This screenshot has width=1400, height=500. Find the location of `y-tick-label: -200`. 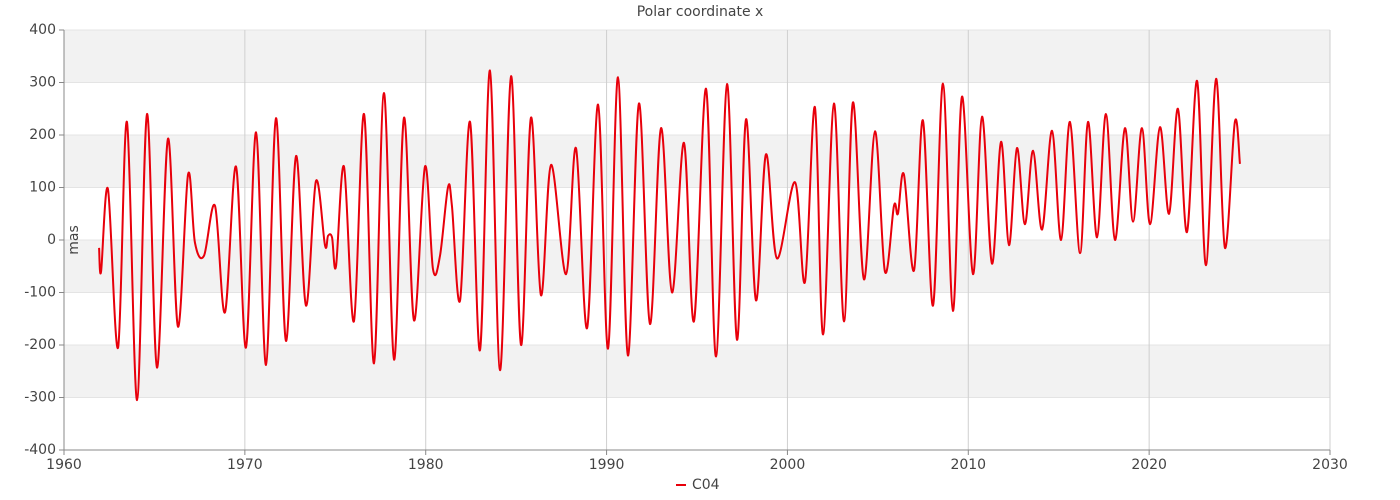

y-tick-label: -200 is located at coordinates (40, 345).